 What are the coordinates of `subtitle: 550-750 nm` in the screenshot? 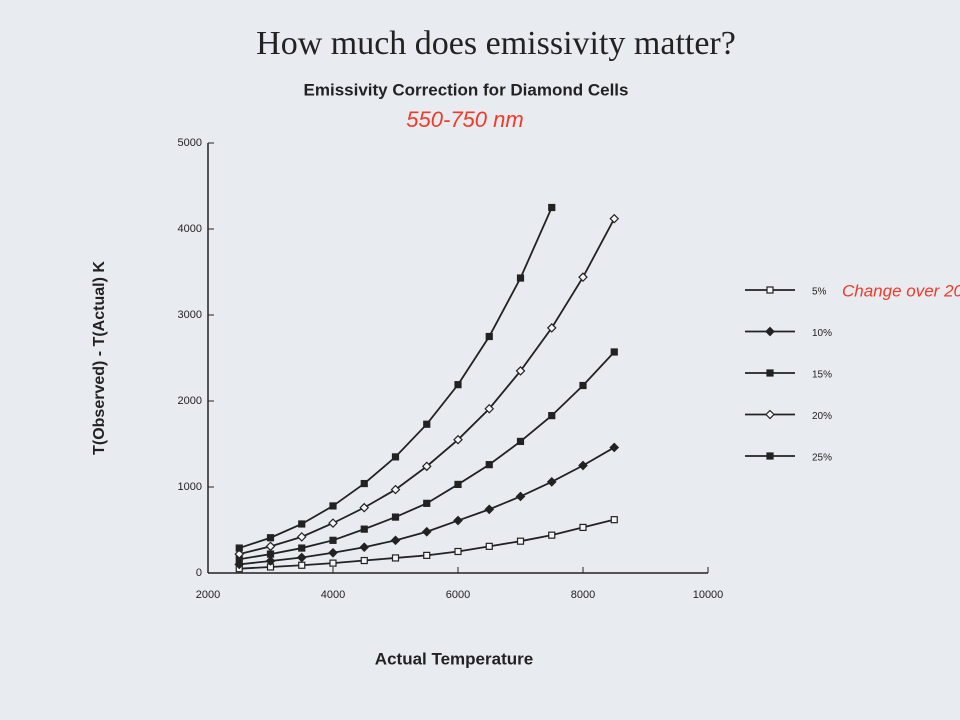 It's located at (464, 119).